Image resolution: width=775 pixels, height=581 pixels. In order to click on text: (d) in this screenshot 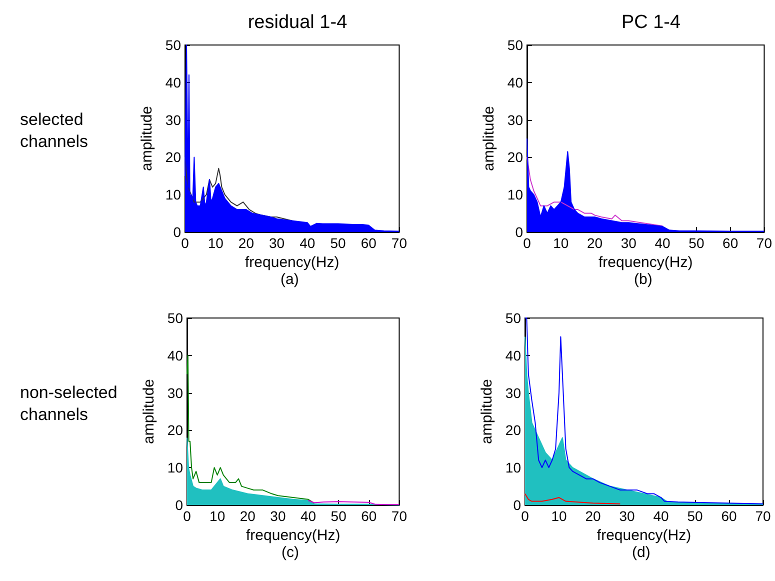, I will do `click(641, 552)`.